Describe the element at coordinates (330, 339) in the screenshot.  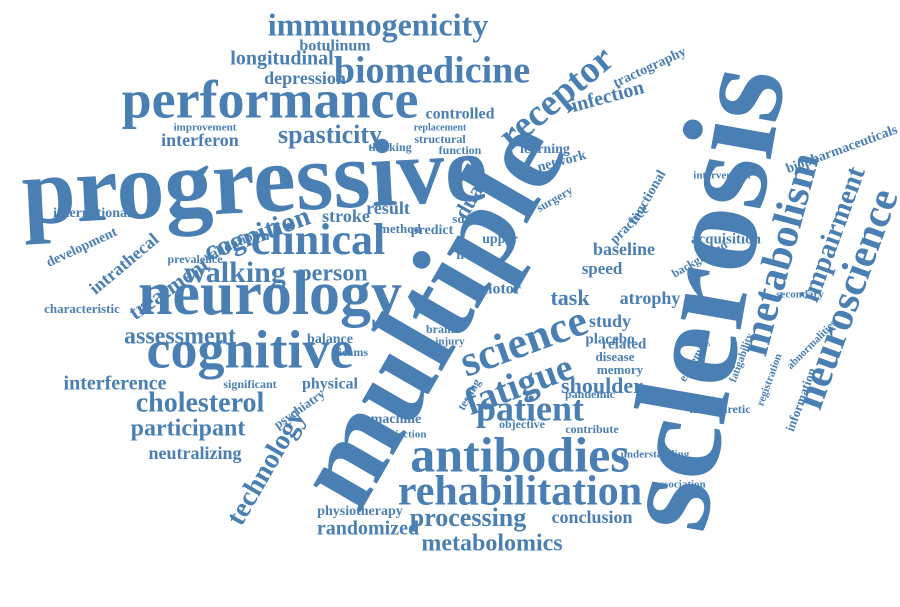
I see `word: balance` at that location.